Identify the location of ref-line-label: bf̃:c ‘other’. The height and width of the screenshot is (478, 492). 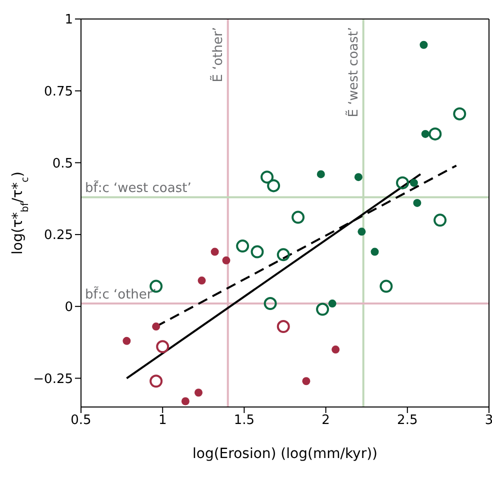
(120, 294).